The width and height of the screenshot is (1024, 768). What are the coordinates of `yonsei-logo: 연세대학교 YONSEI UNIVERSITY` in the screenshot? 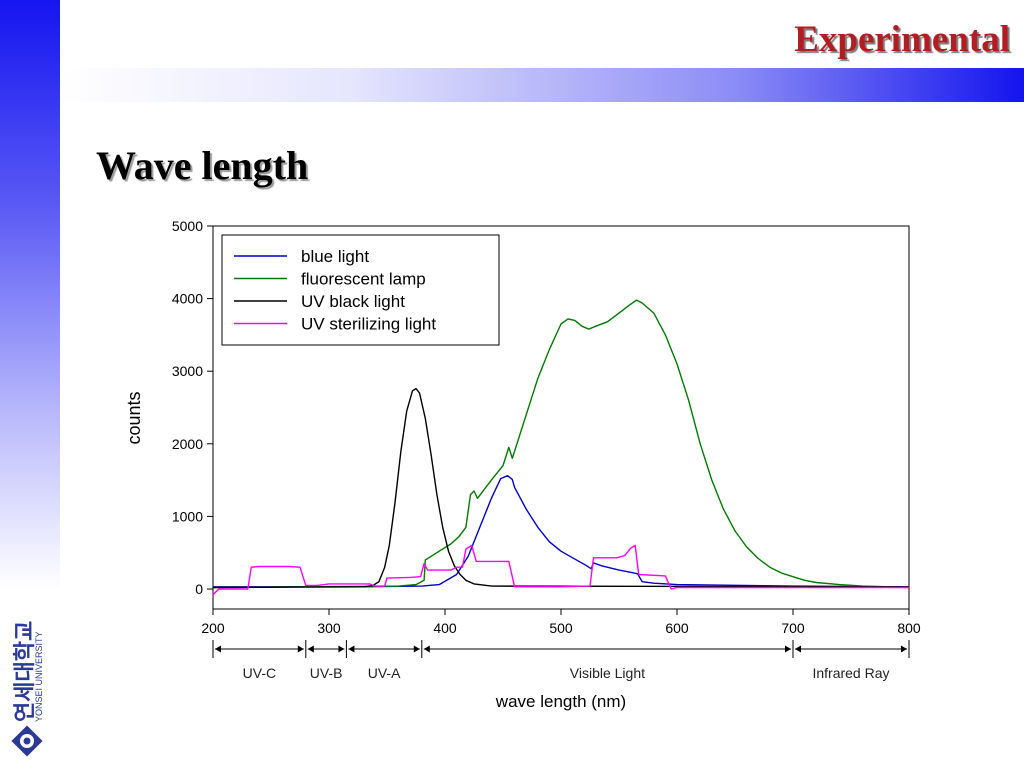 It's located at (27, 689).